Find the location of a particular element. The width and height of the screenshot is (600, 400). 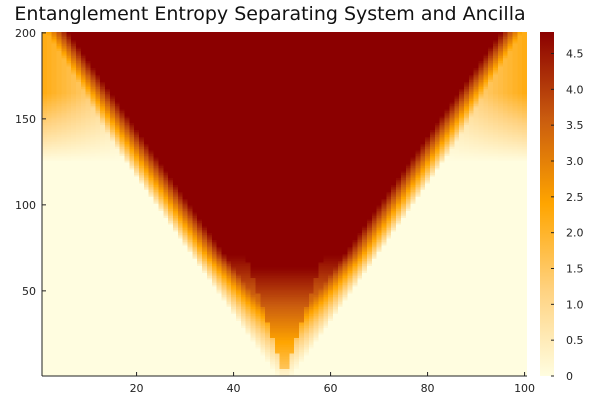

colorbar-tick-label: 1.5 is located at coordinates (575, 269).